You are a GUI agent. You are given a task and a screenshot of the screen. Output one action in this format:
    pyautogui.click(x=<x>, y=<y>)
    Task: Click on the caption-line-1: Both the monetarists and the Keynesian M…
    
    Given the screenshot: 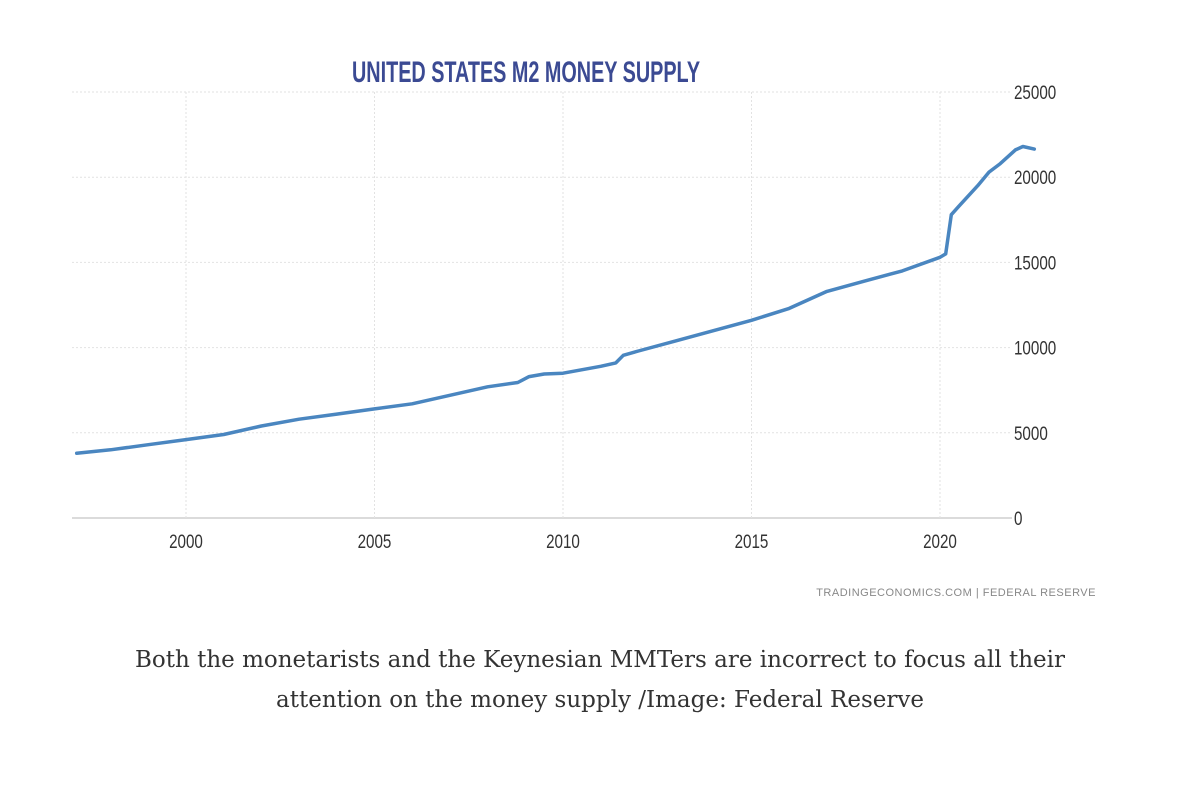 What is the action you would take?
    pyautogui.click(x=600, y=660)
    